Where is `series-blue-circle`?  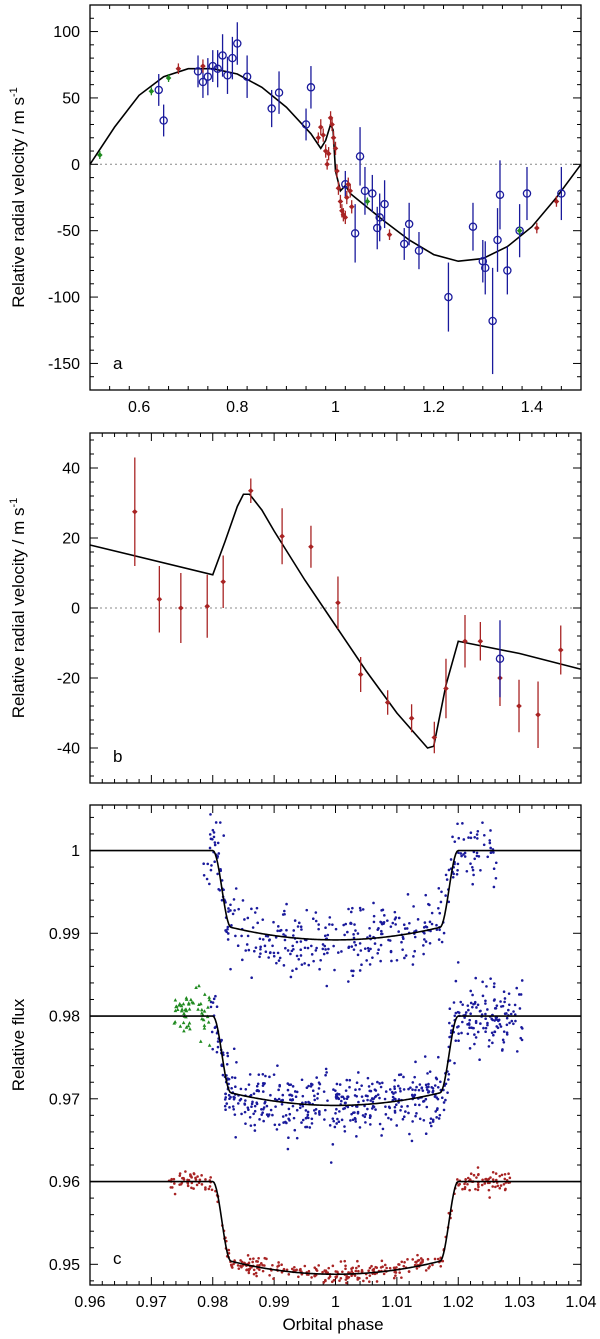
series-blue-circle is located at coordinates (500, 659).